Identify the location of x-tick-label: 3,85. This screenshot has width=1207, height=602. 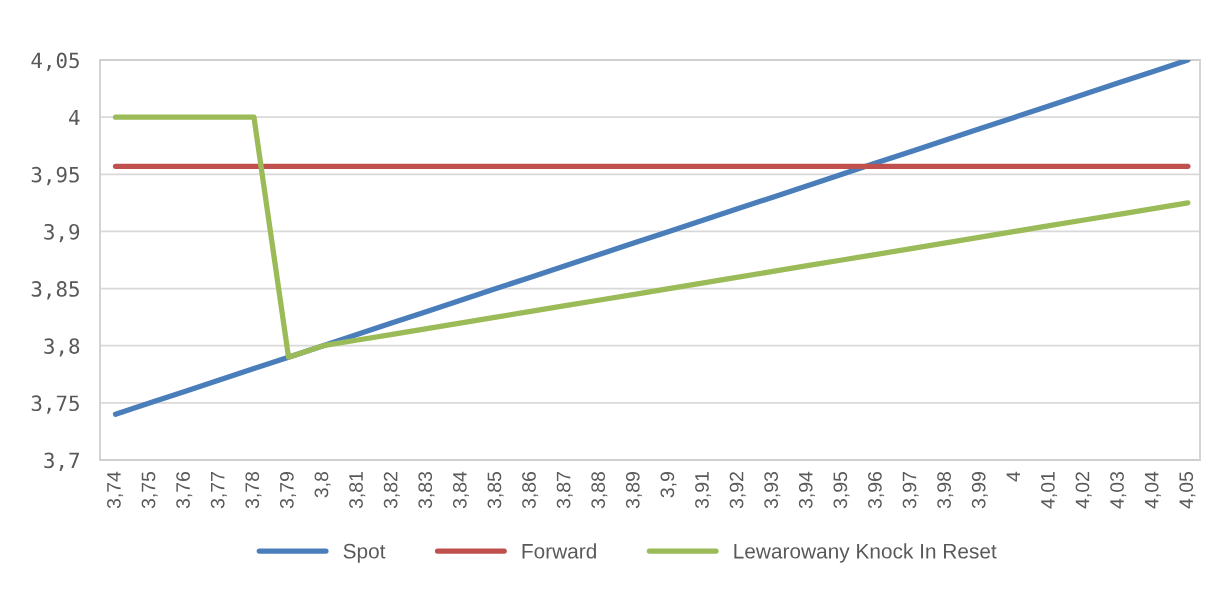
(495, 490).